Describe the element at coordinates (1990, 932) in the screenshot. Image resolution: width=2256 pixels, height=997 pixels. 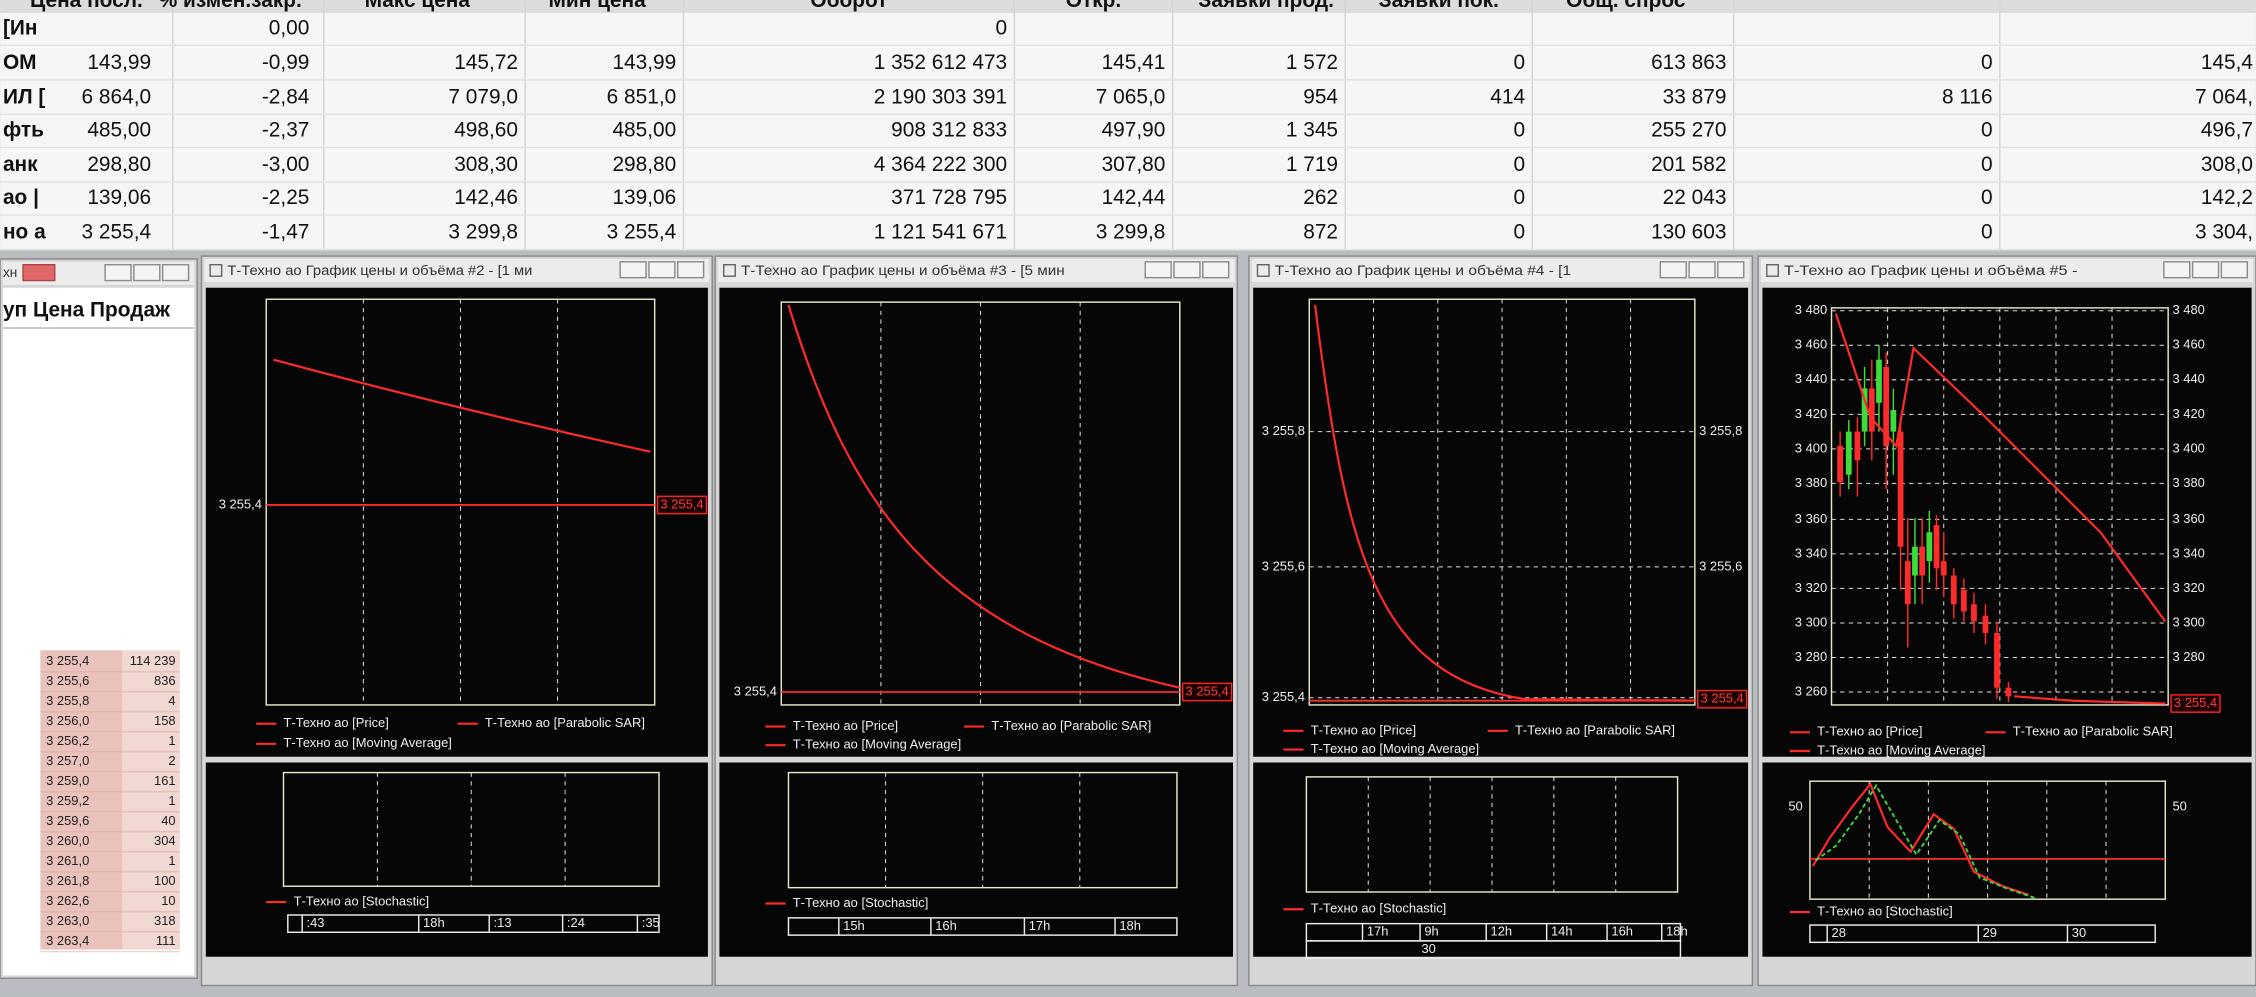
I see `time-label: 29` at that location.